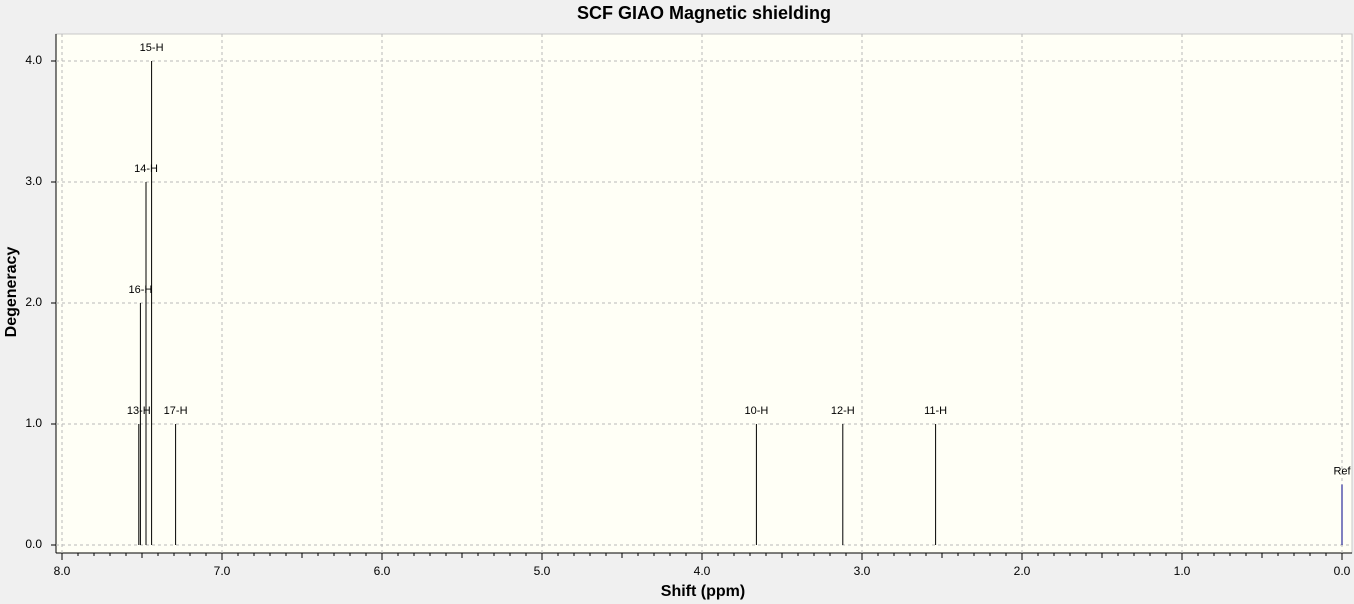 This screenshot has height=604, width=1354. What do you see at coordinates (33, 302) in the screenshot?
I see `y-tick-label: 2.0` at bounding box center [33, 302].